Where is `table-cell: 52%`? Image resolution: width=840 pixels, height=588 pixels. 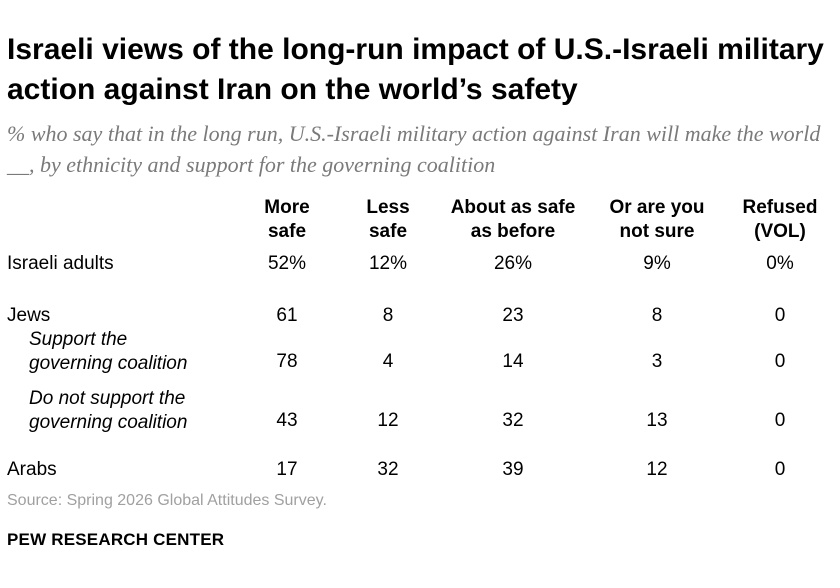
table-cell: 52% is located at coordinates (287, 263).